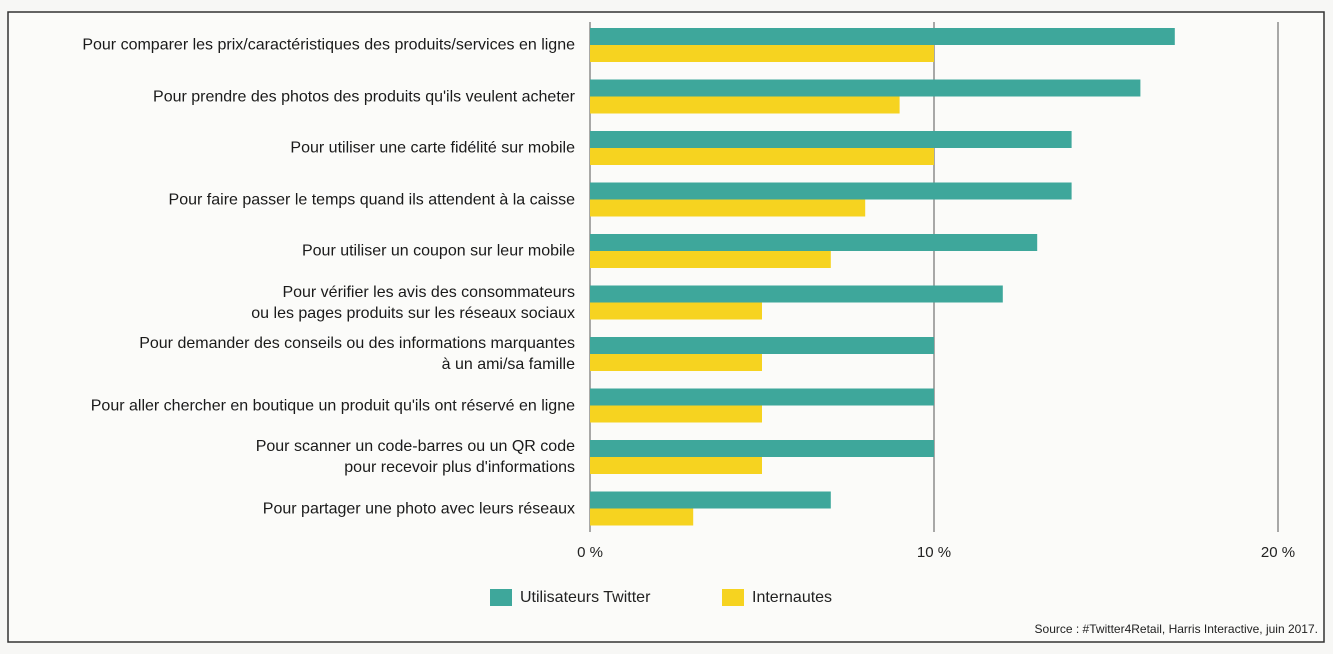 Image resolution: width=1333 pixels, height=654 pixels. I want to click on category-label: Pour utiliser un coupon sur leur mobile, so click(438, 251).